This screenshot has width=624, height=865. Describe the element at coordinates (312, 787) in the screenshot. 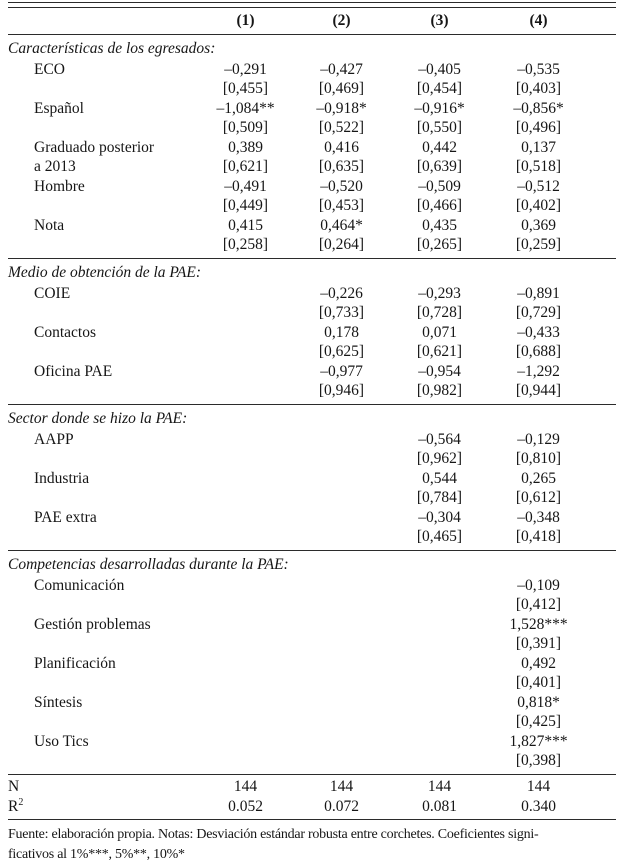

I see `stats-row-n: N 144 144 144 144` at that location.